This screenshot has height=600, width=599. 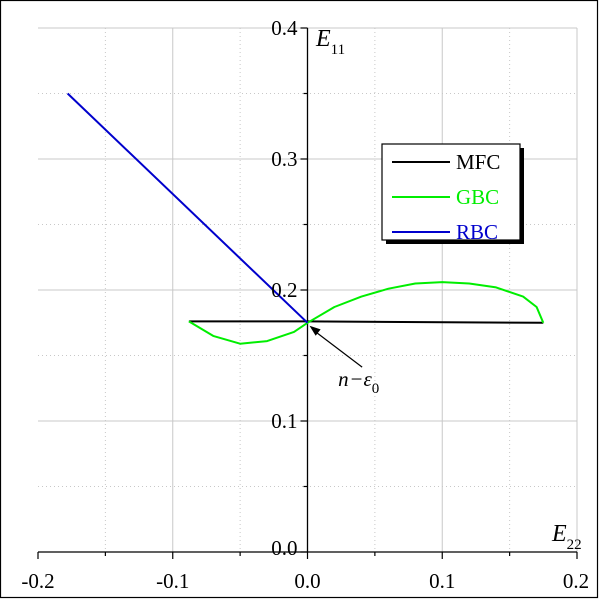 What do you see at coordinates (37, 581) in the screenshot?
I see `x-tick-label: -0.2` at bounding box center [37, 581].